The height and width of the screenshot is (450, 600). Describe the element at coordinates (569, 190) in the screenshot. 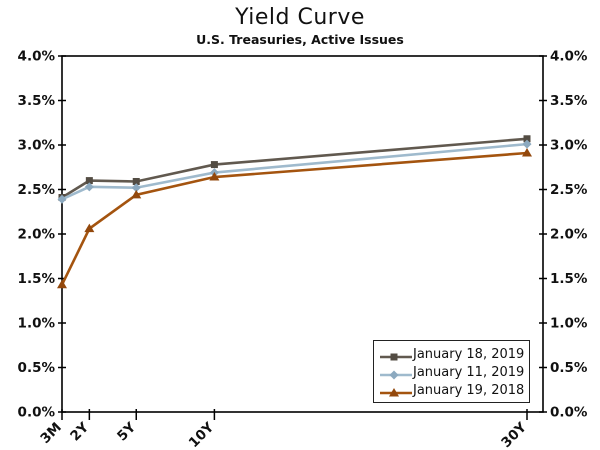

I see `y-axis-tick-label-right: 2.5%` at that location.